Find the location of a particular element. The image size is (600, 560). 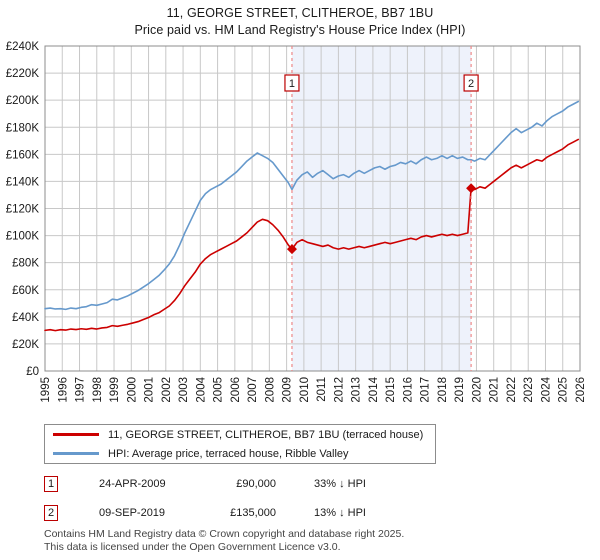

y-axis-tick-label: £240K is located at coordinates (23, 47).